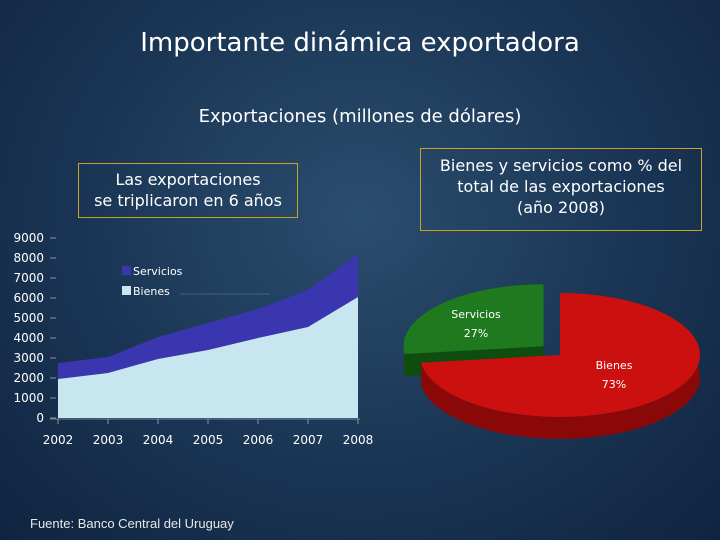 The image size is (720, 540). Describe the element at coordinates (40, 418) in the screenshot. I see `y-tick-label-0: 0` at that location.